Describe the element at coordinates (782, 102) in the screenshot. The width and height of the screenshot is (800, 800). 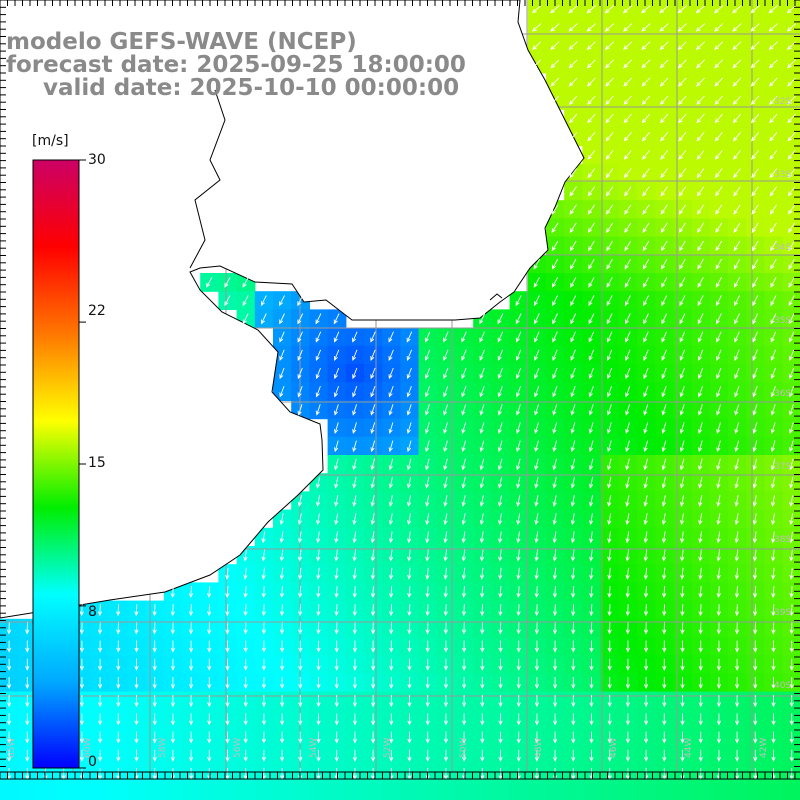
I see `lat-label: 32S` at that location.